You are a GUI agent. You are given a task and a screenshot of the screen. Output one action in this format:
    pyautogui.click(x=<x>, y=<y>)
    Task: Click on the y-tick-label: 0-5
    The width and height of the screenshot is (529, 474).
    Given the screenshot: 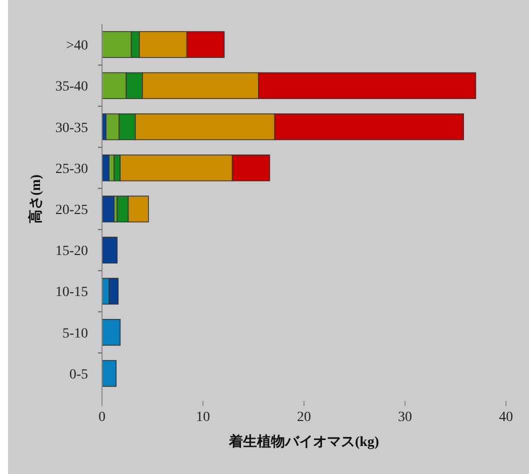 What is the action you would take?
    pyautogui.click(x=78, y=374)
    